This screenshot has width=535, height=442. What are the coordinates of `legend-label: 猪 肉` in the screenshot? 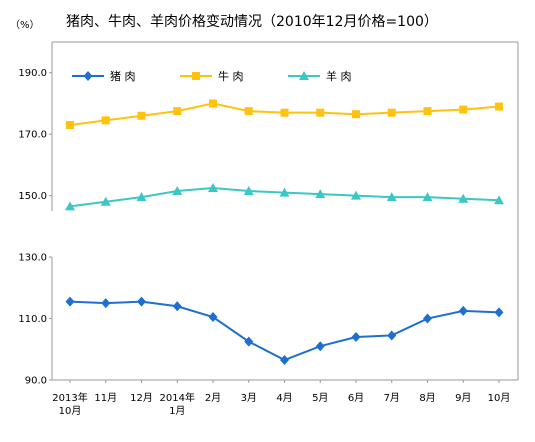 It's located at (123, 76).